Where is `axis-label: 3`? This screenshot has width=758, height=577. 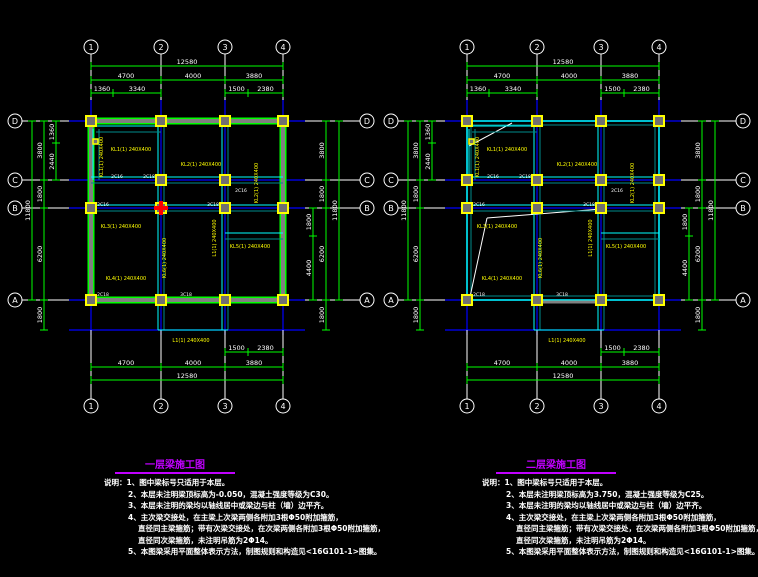
axis-label: 3 is located at coordinates (224, 406).